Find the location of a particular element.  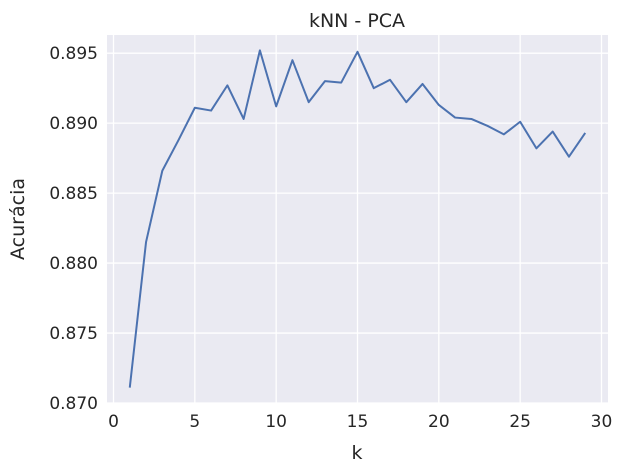

x-axis: 0 5 10 15 20 25 30 is located at coordinates (360, 422).